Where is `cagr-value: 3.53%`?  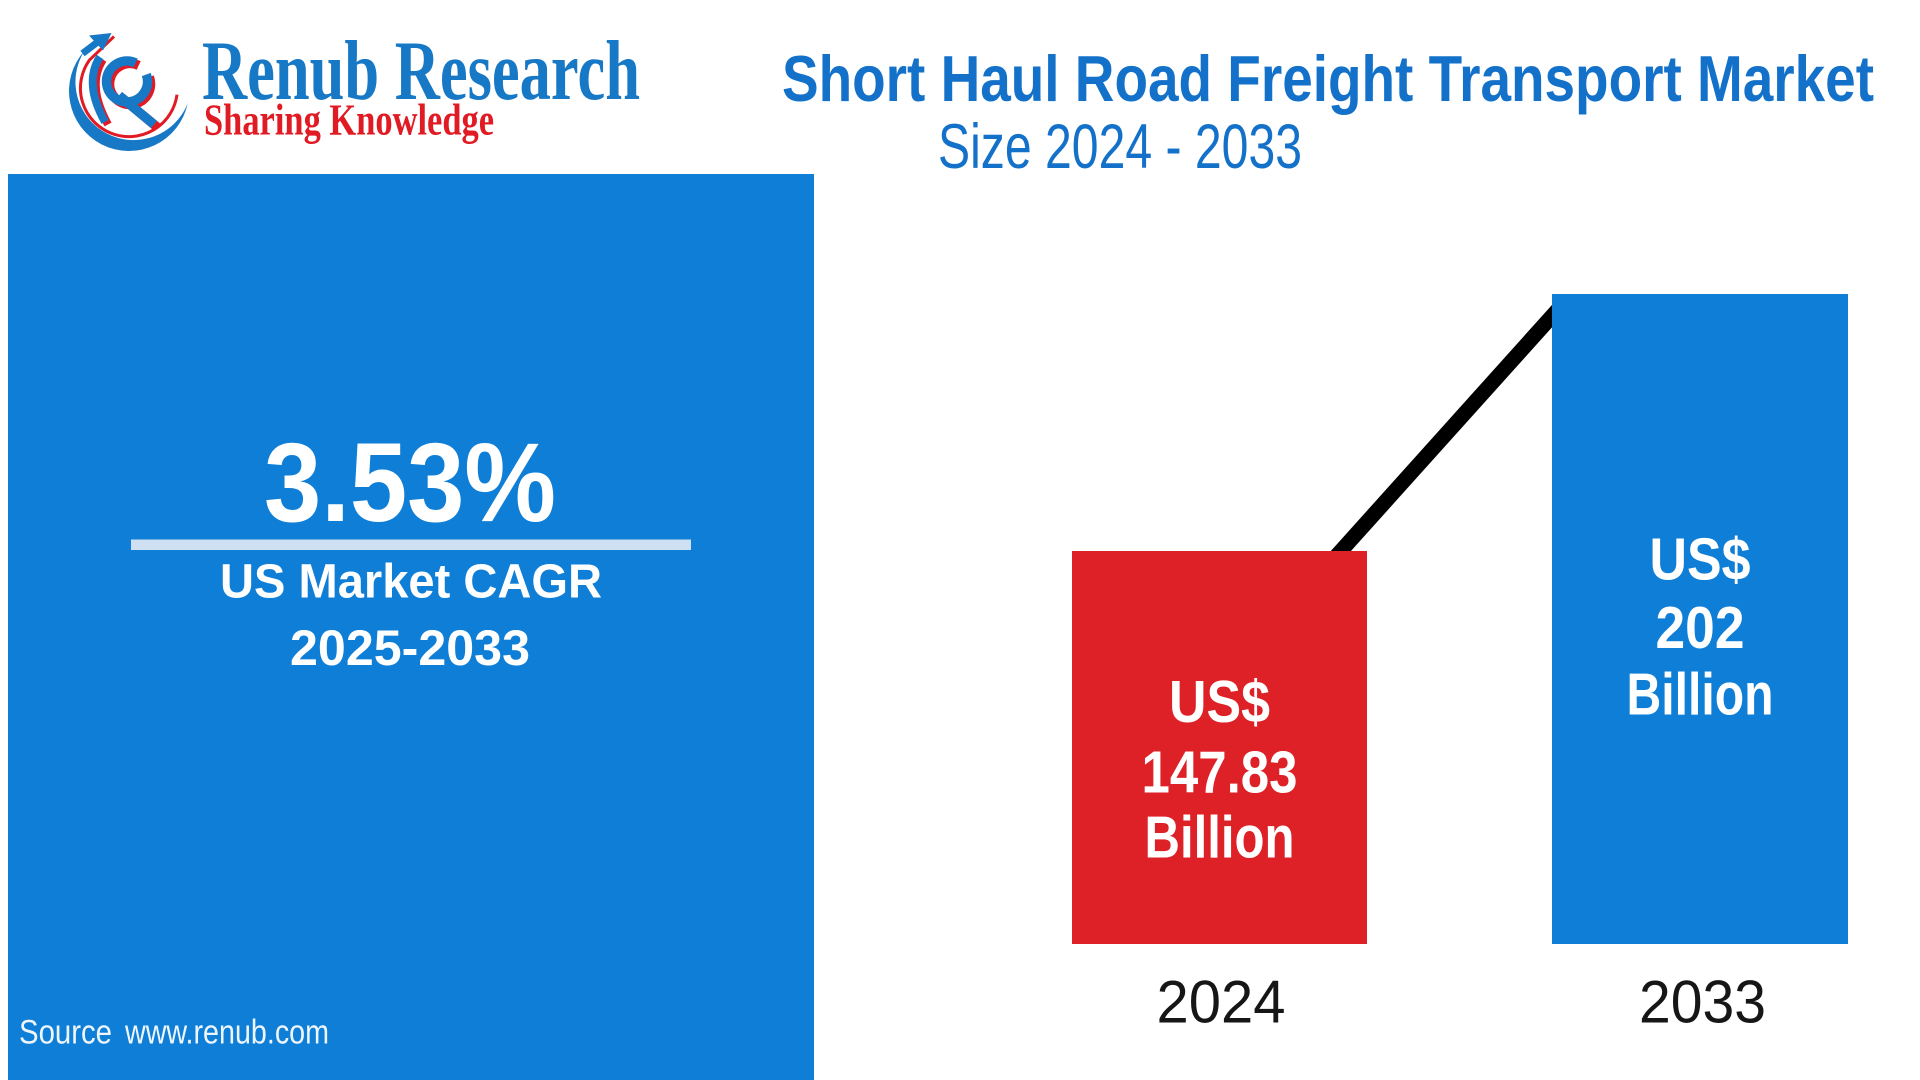
cagr-value: 3.53% is located at coordinates (410, 482).